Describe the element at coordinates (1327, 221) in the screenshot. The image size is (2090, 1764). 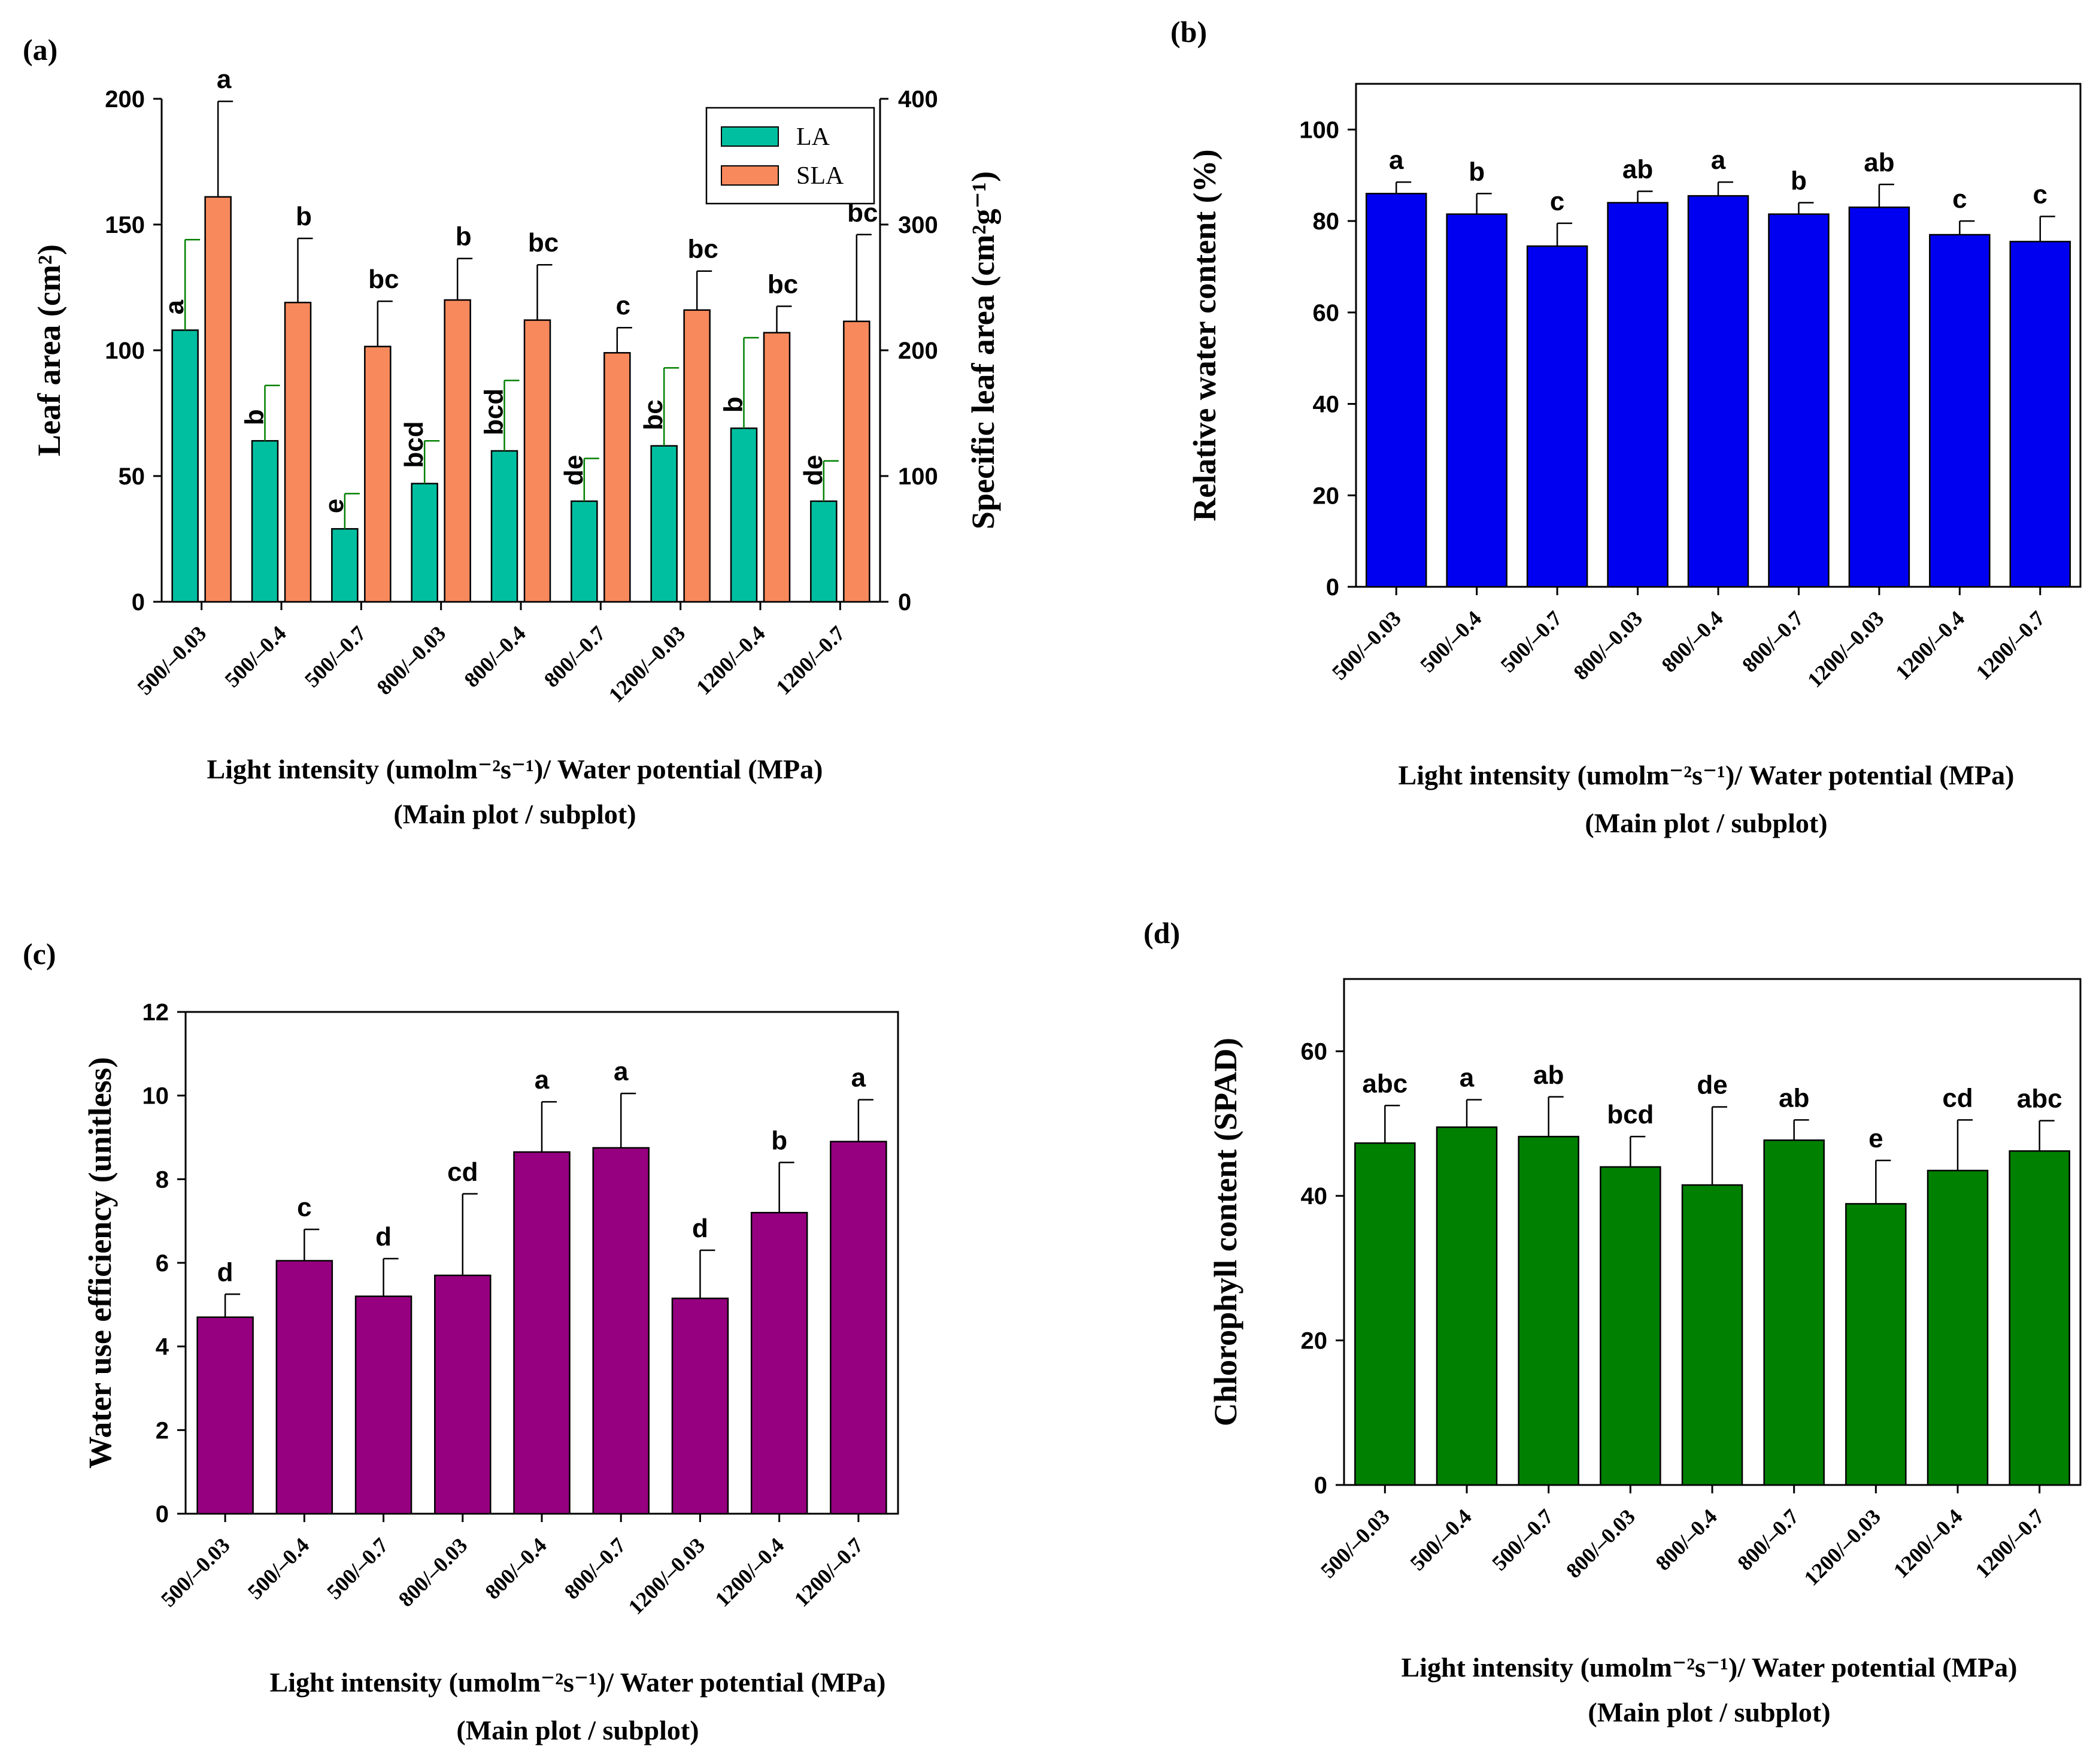
I see `y-tick-label: 80` at that location.